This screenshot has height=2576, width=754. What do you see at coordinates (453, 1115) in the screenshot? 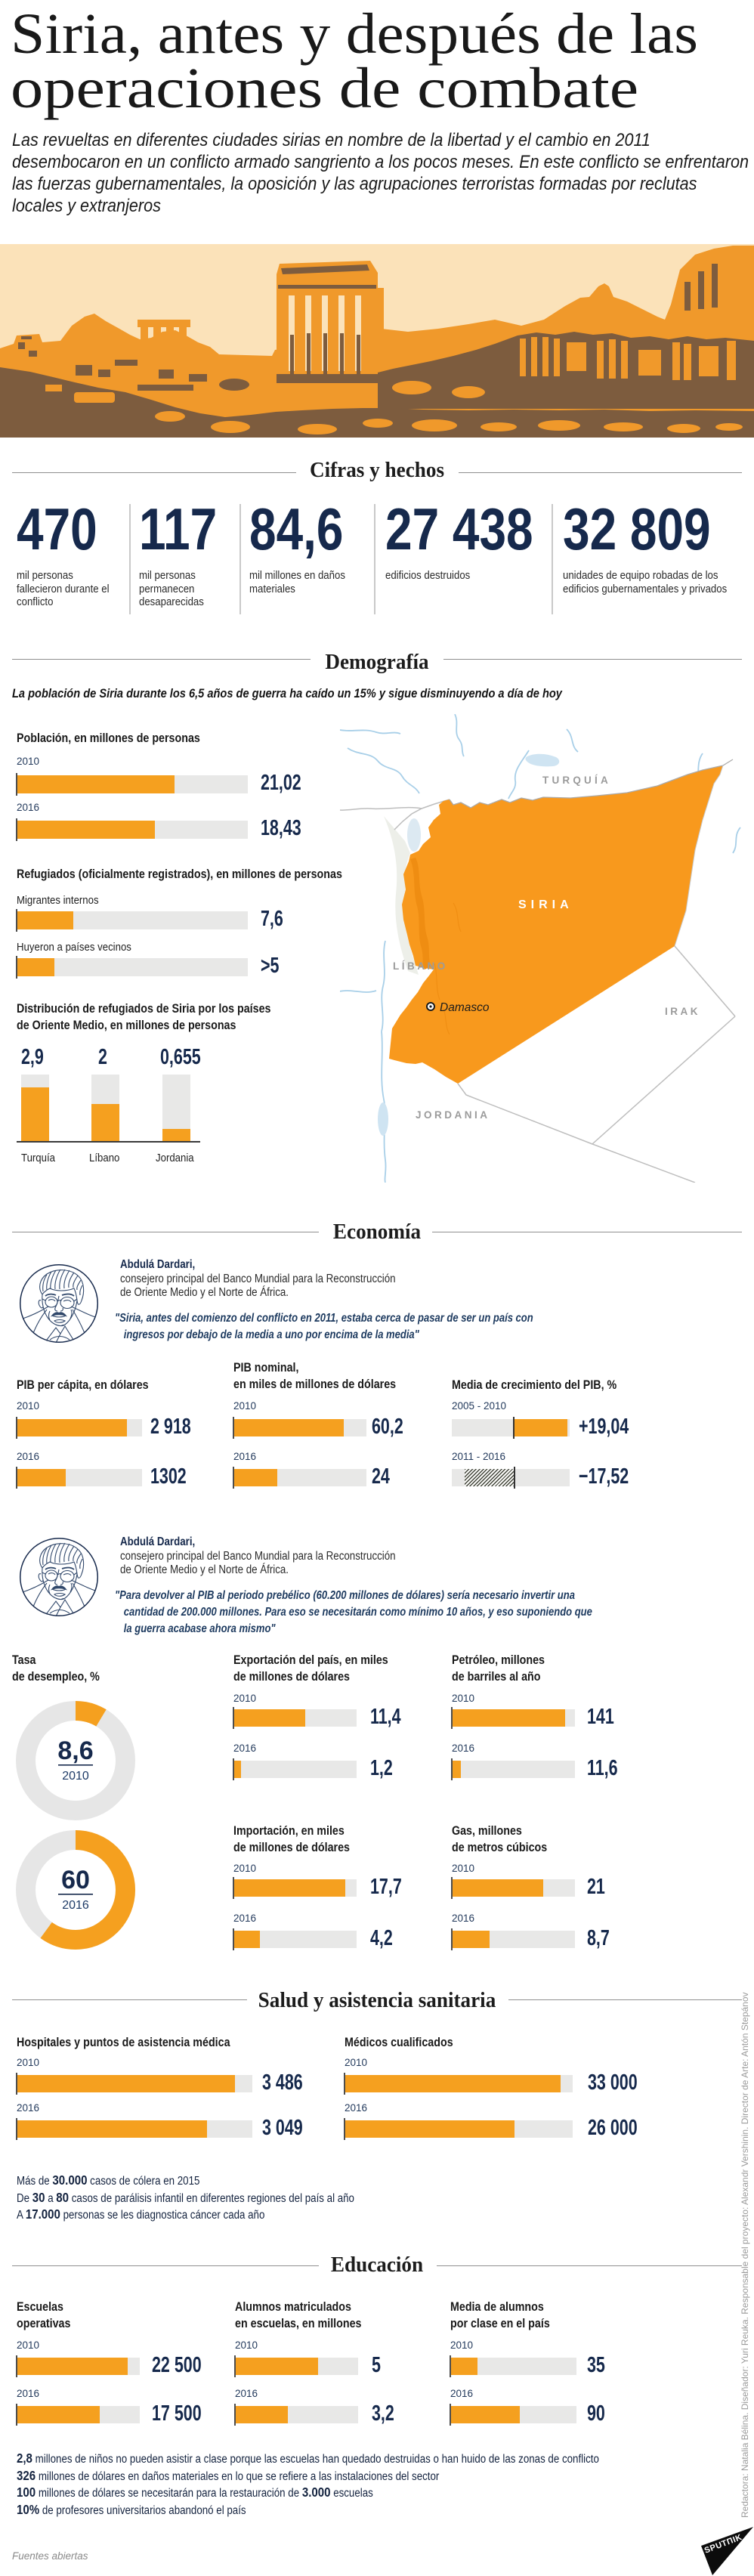
I see `svg-text: JORDANIA` at bounding box center [453, 1115].